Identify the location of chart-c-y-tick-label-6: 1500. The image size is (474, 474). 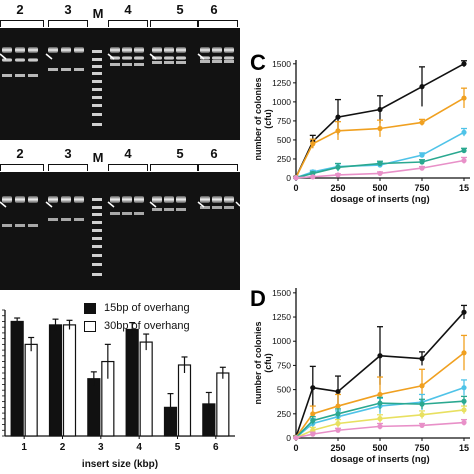
(281, 64).